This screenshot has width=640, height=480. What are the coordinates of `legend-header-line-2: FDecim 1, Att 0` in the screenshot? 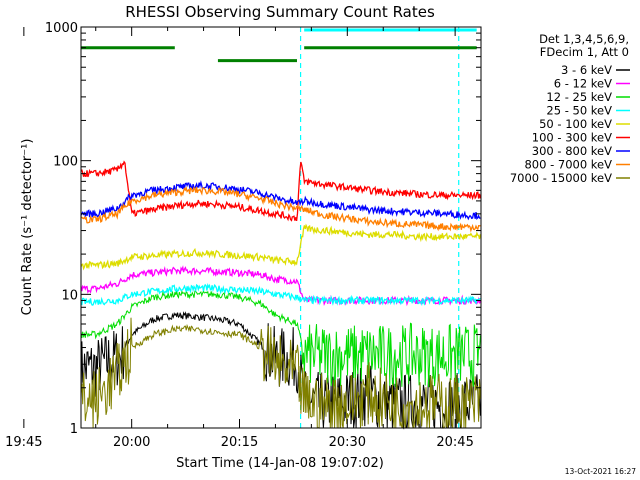 It's located at (584, 52).